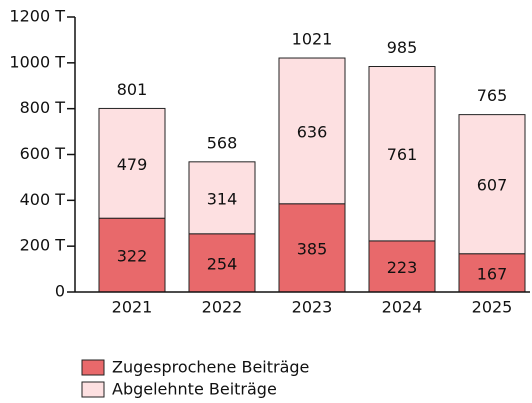 This screenshot has width=532, height=403. I want to click on total-label: 801, so click(132, 89).